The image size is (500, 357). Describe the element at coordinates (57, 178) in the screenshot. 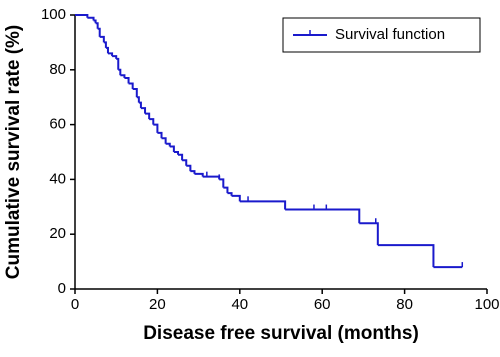

I see `y-tick-label: 40` at that location.